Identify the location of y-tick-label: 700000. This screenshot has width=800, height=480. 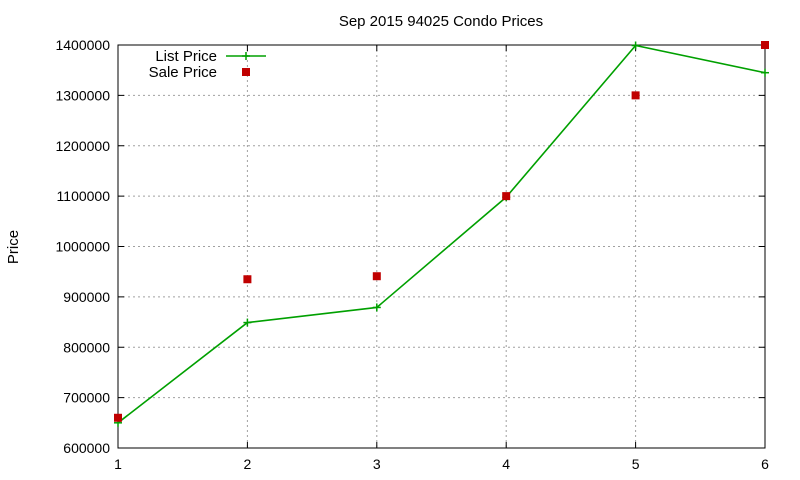
(86, 398).